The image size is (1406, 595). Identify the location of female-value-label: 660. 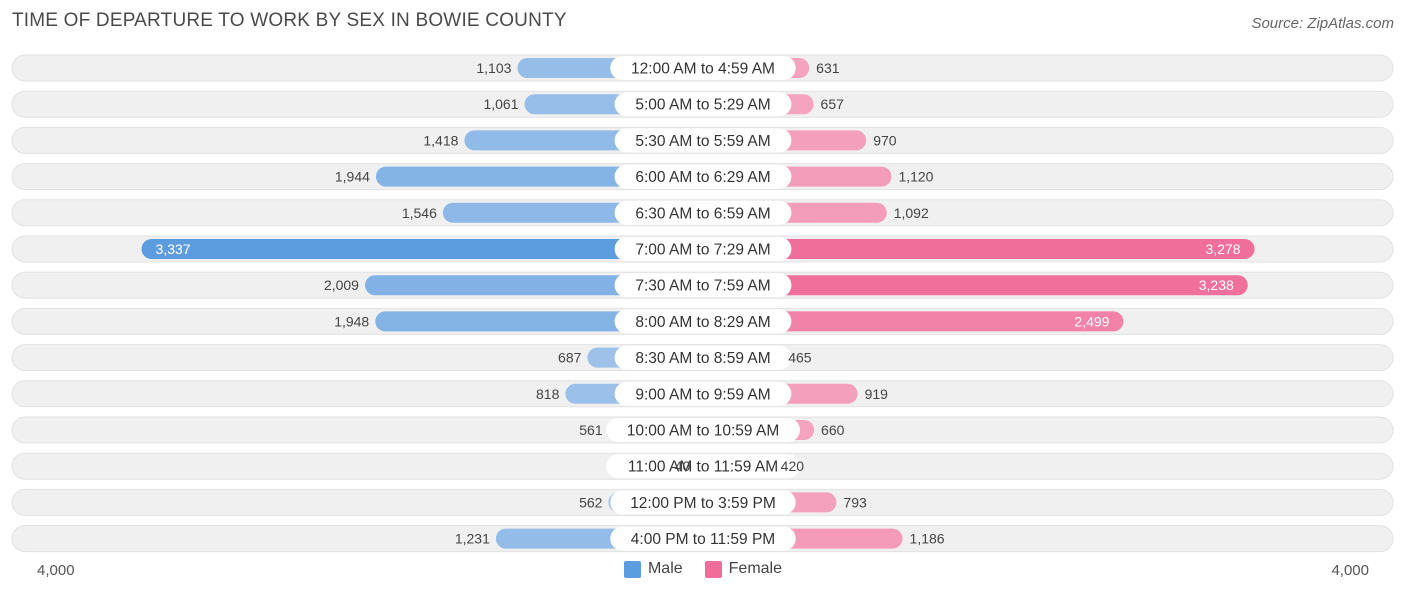
(833, 430).